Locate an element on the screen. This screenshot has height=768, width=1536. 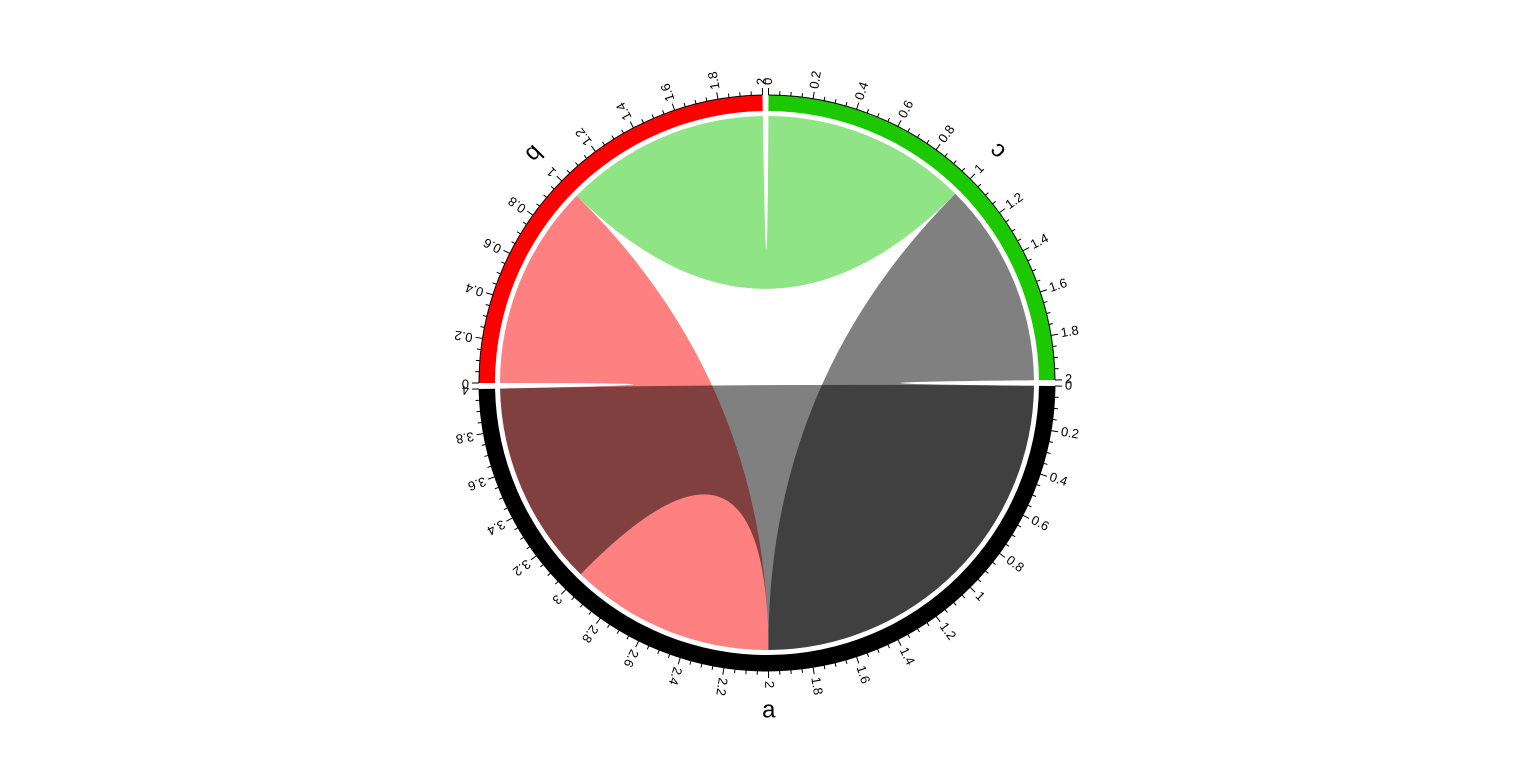
tick-label-a: 0.2 is located at coordinates (1070, 433).